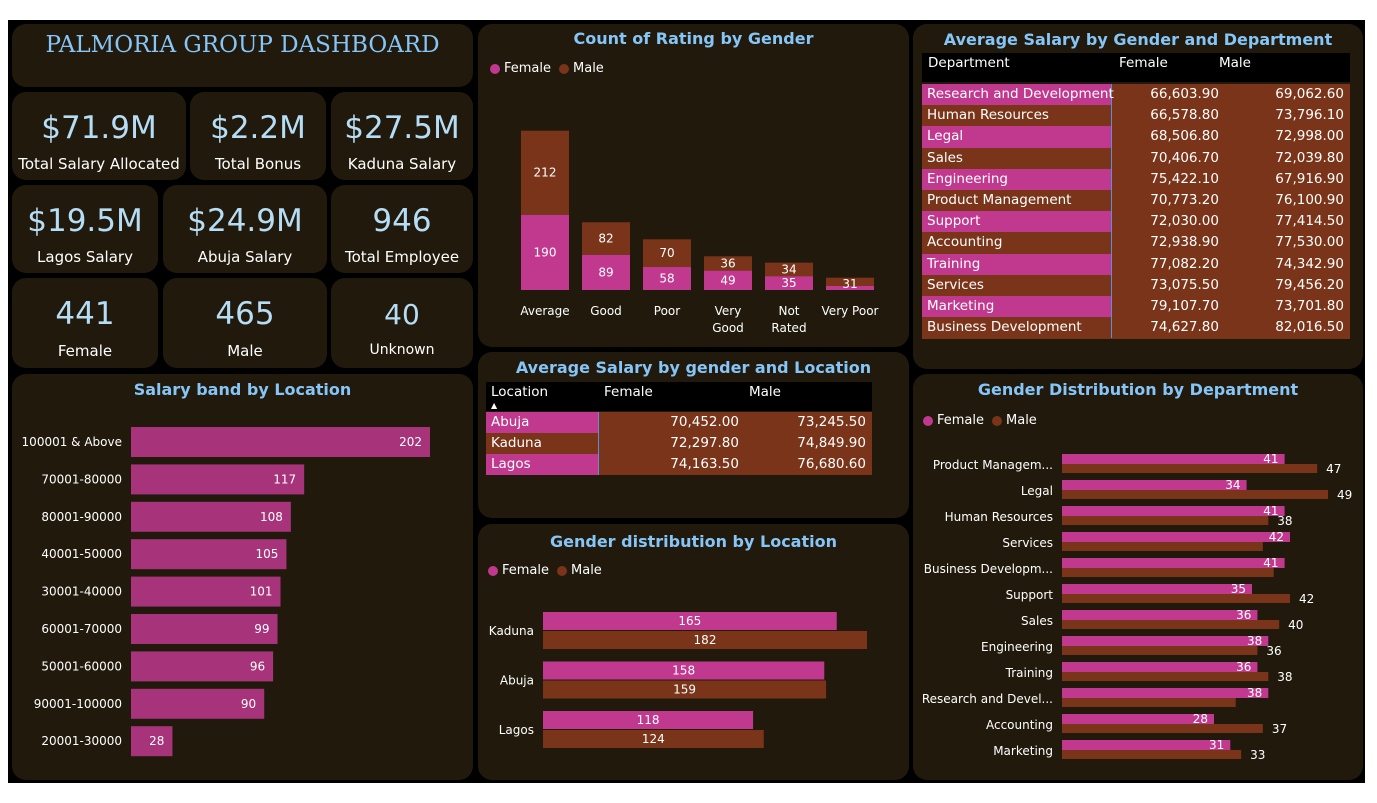  I want to click on table-cell-name: Abuja, so click(542, 422).